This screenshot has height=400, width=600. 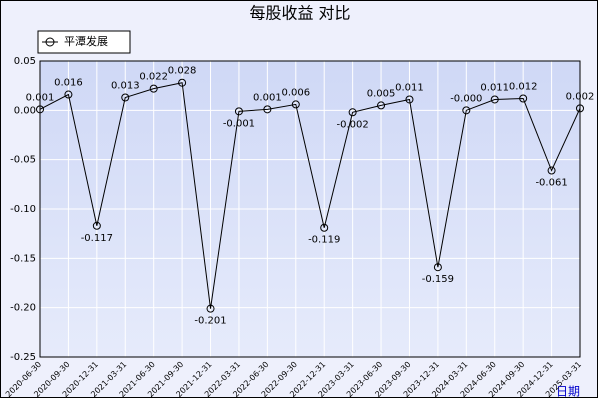 I want to click on y-tick-label: -0.05, so click(x=23, y=160).